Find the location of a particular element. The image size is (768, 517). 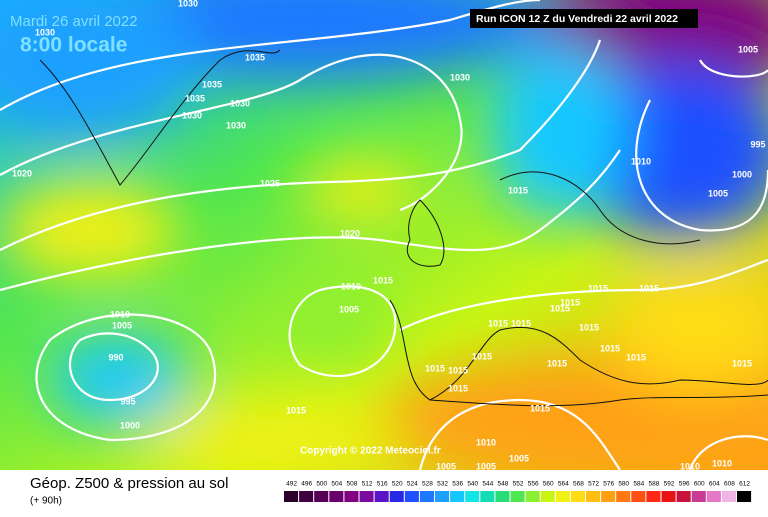

colorbar-tick-label: 500 is located at coordinates (321, 484).